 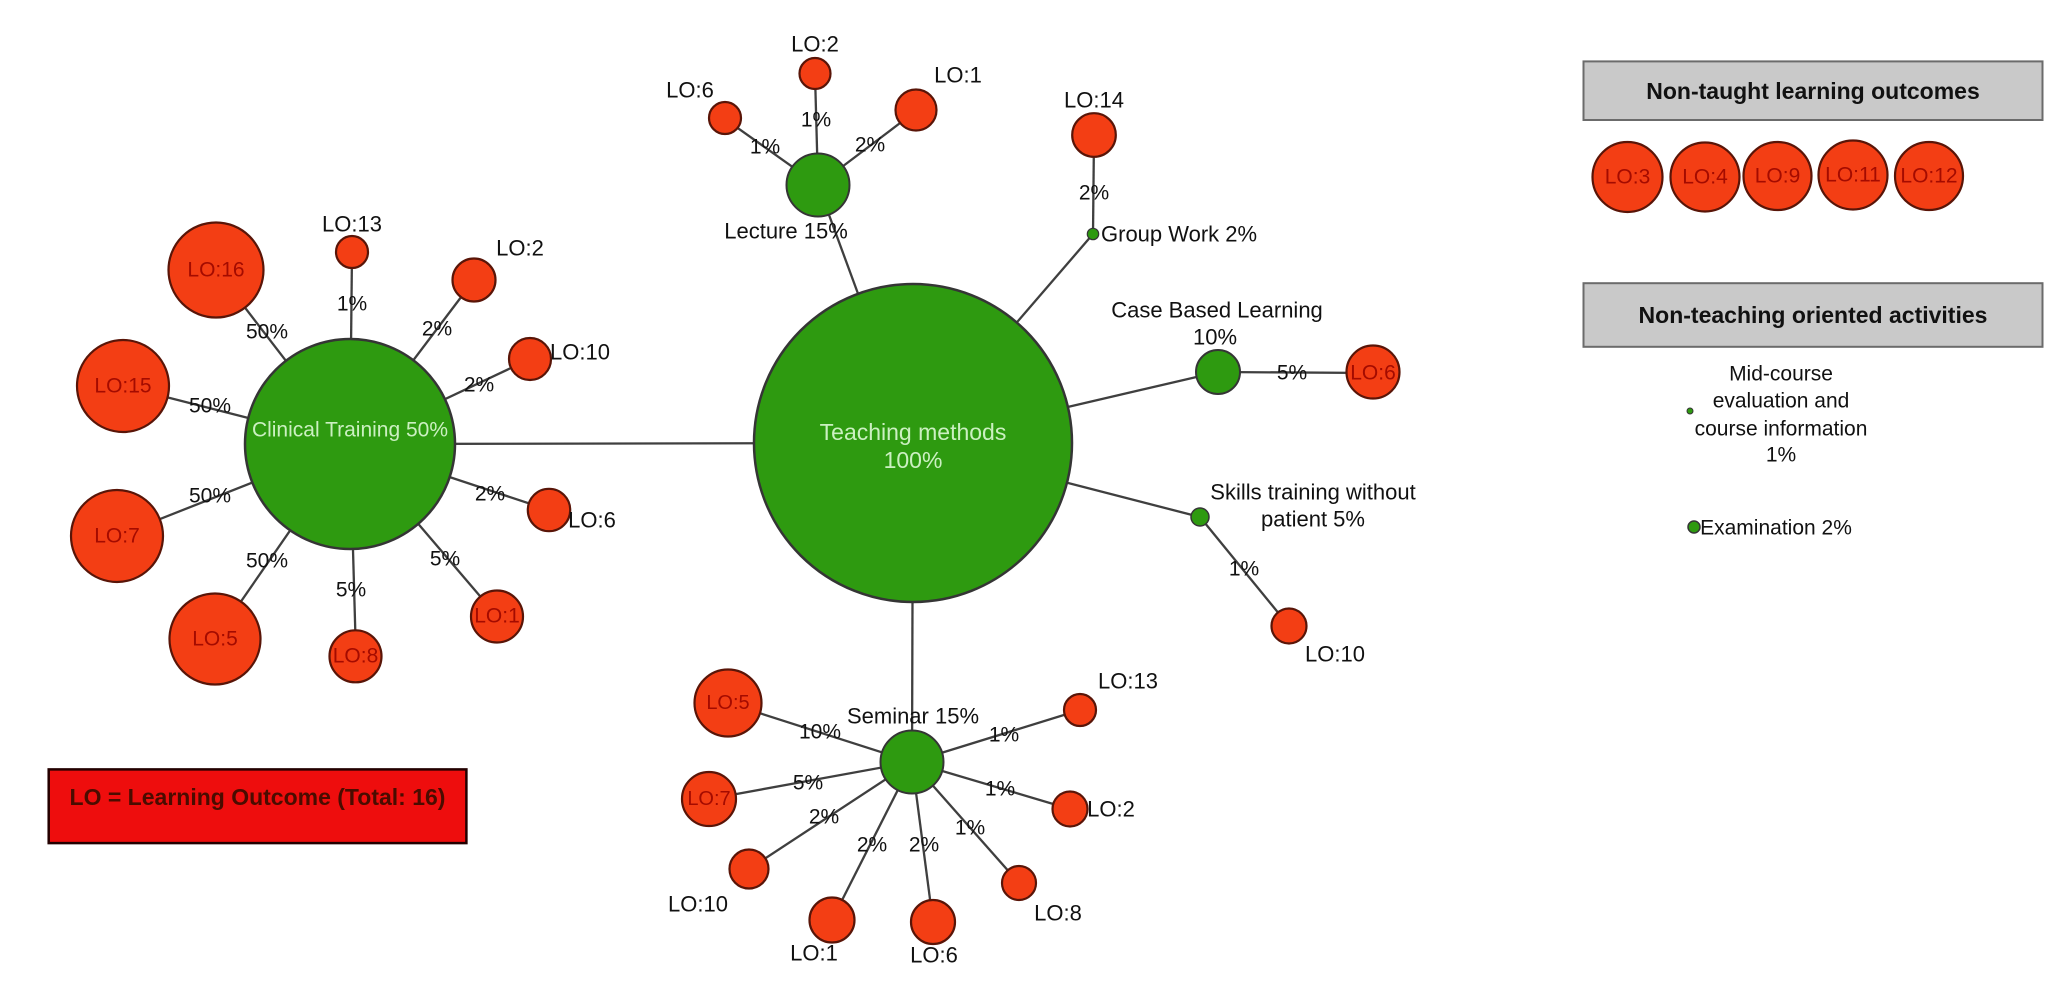 I want to click on svg-text:LO = Learning Outcome (Total:: LO = Learning Outcome (Total: 16), so click(x=258, y=797).